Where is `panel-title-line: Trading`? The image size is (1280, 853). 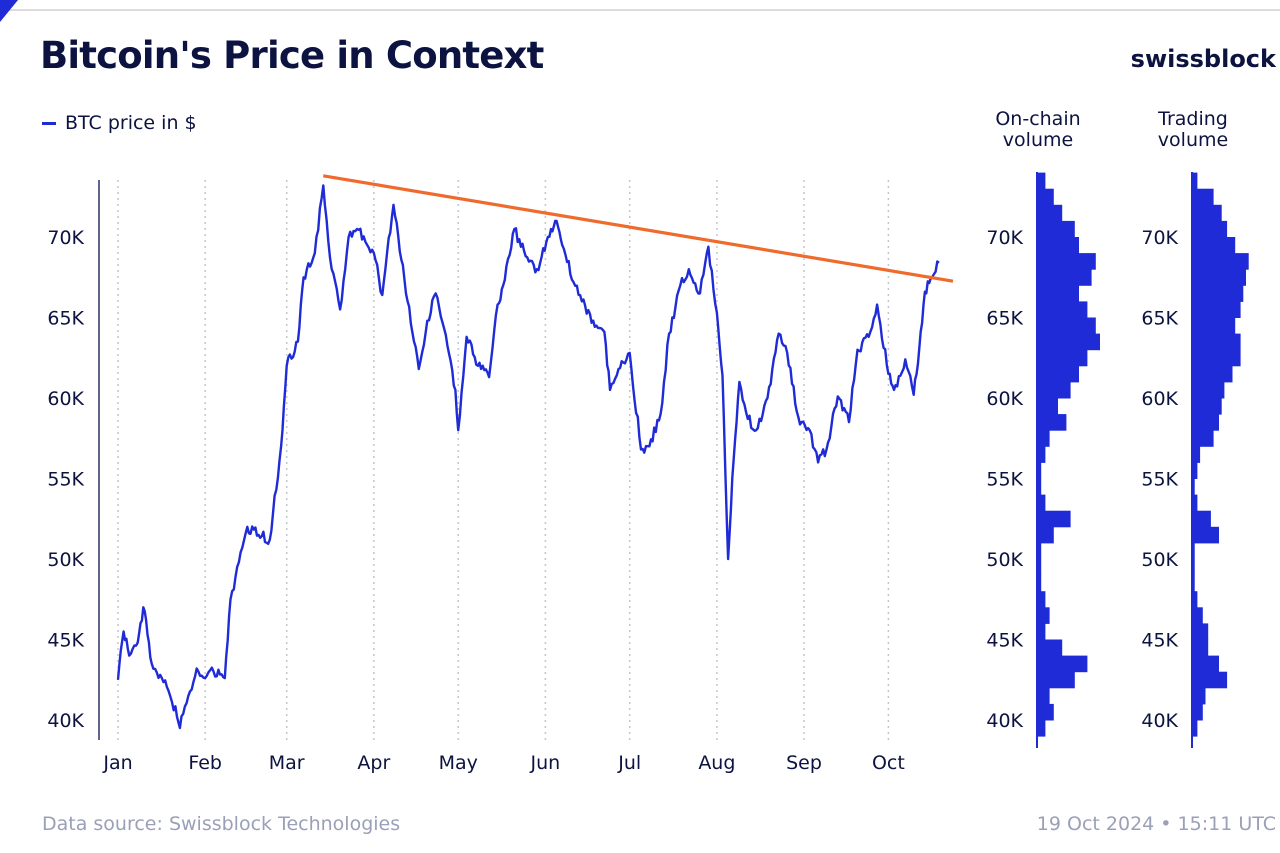 panel-title-line: Trading is located at coordinates (1193, 119).